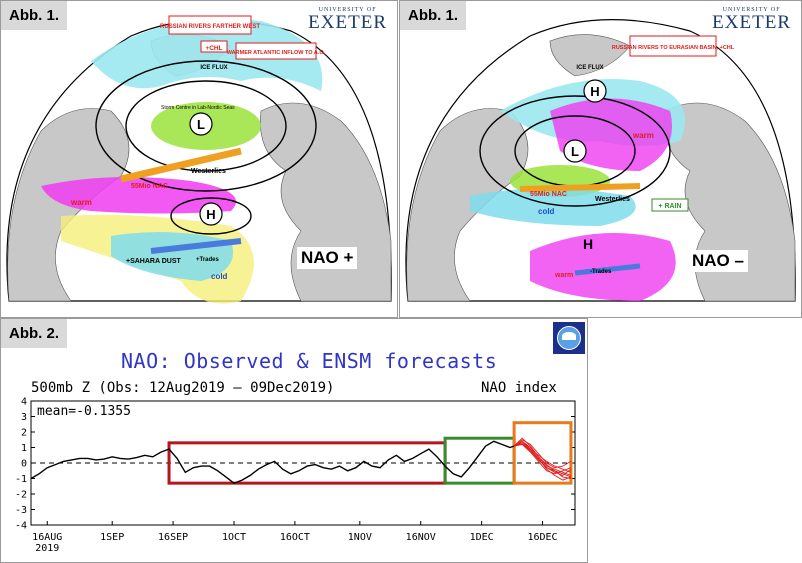 This screenshot has height=563, width=802. What do you see at coordinates (213, 68) in the screenshot?
I see `ice-flux-text: ICE FLUX` at bounding box center [213, 68].